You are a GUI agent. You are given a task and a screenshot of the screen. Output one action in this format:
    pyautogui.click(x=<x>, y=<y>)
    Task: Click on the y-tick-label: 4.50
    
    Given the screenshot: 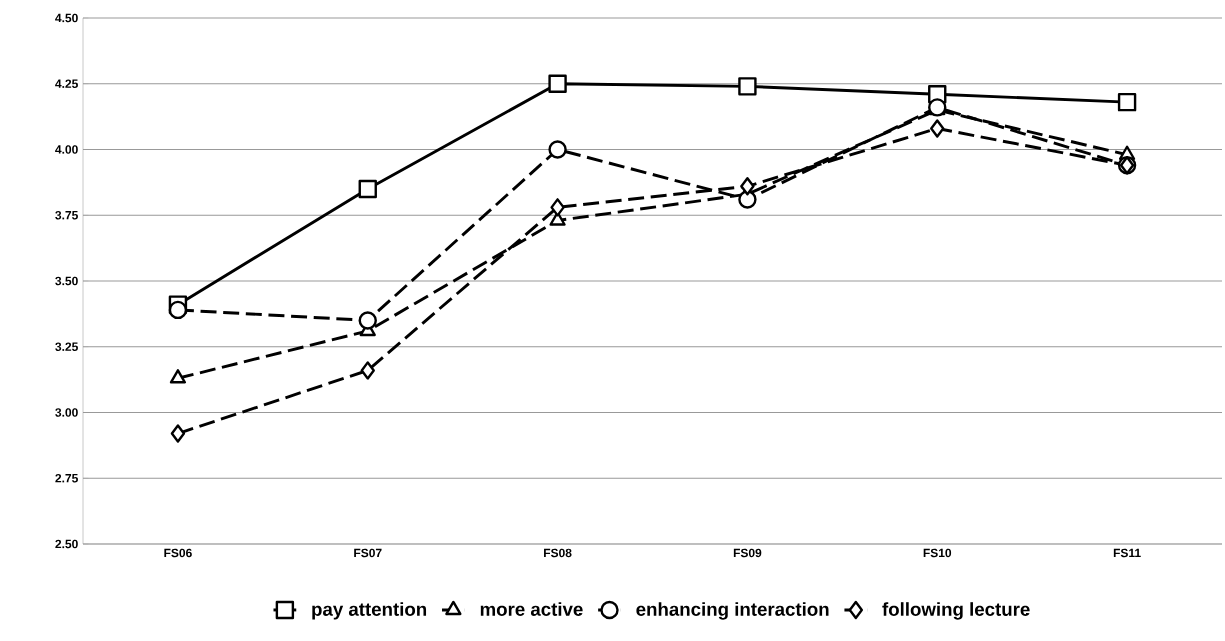 What is the action you would take?
    pyautogui.click(x=66, y=18)
    